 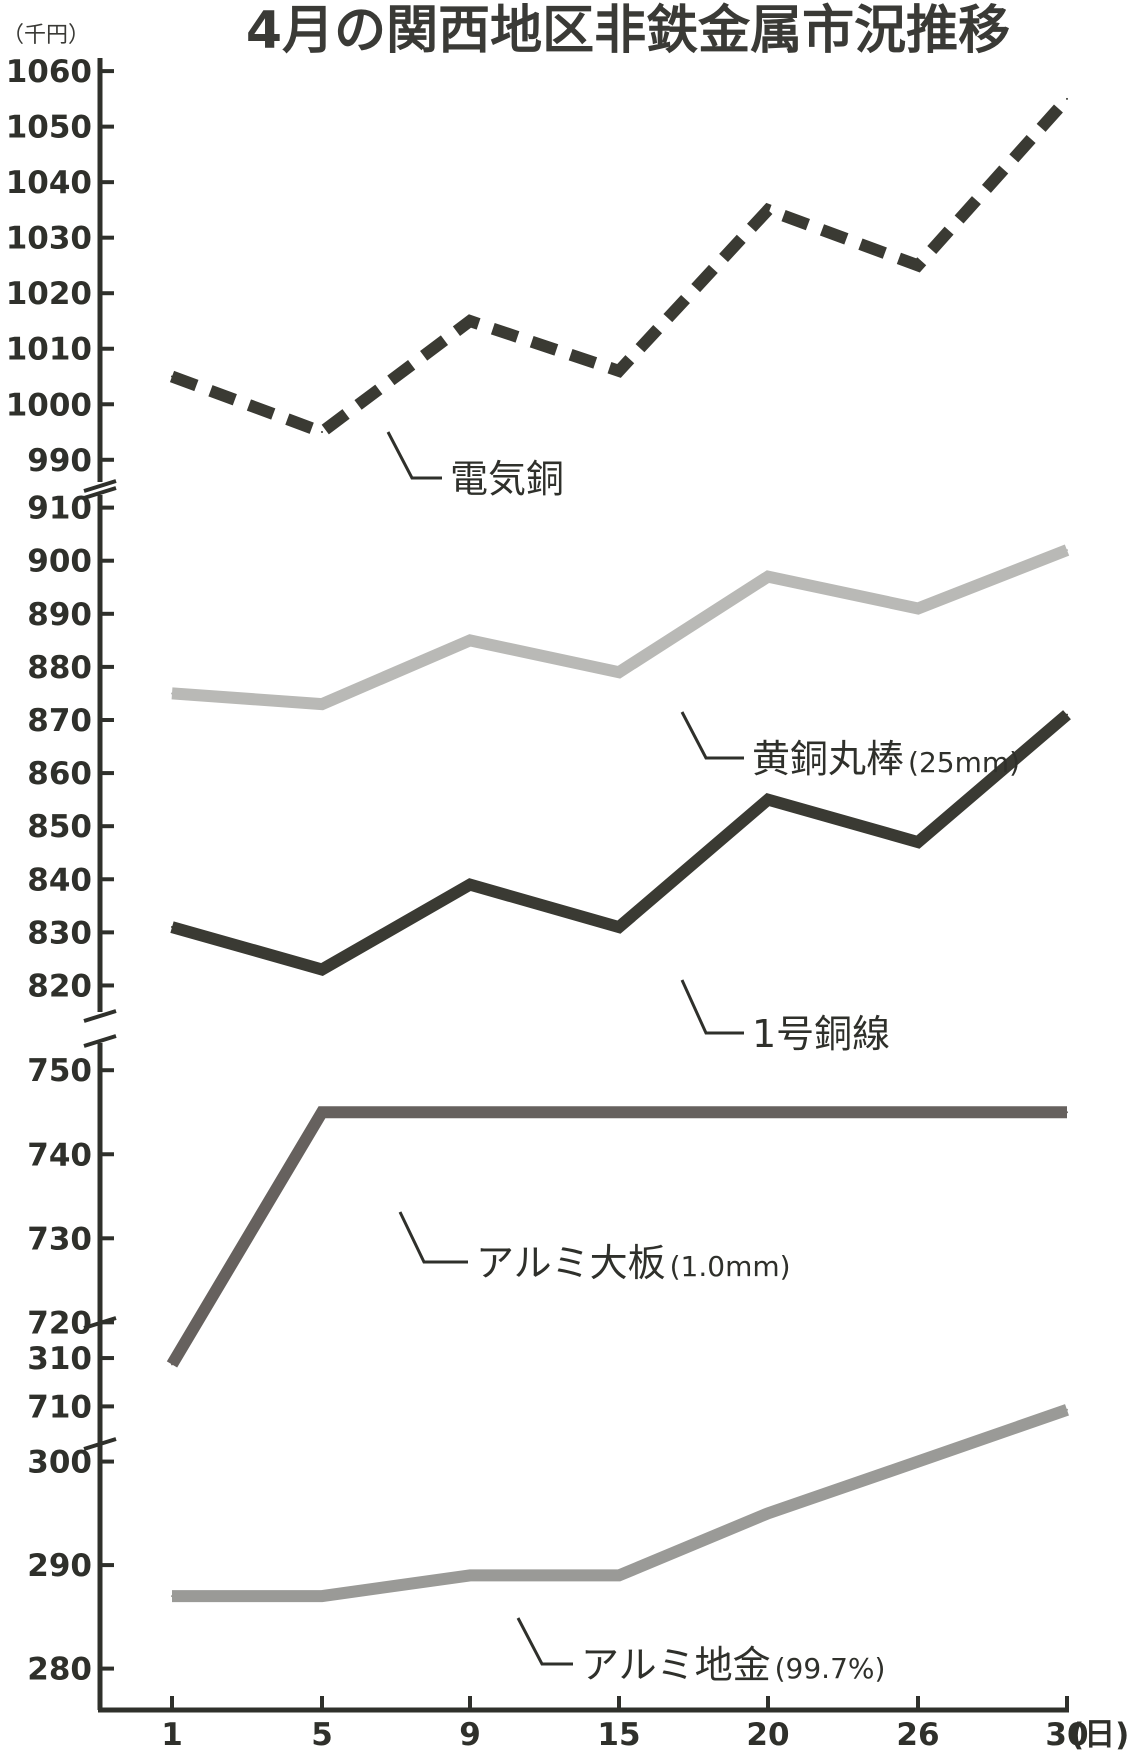 What do you see at coordinates (59, 509) in the screenshot?
I see `y-tick-label: 910` at bounding box center [59, 509].